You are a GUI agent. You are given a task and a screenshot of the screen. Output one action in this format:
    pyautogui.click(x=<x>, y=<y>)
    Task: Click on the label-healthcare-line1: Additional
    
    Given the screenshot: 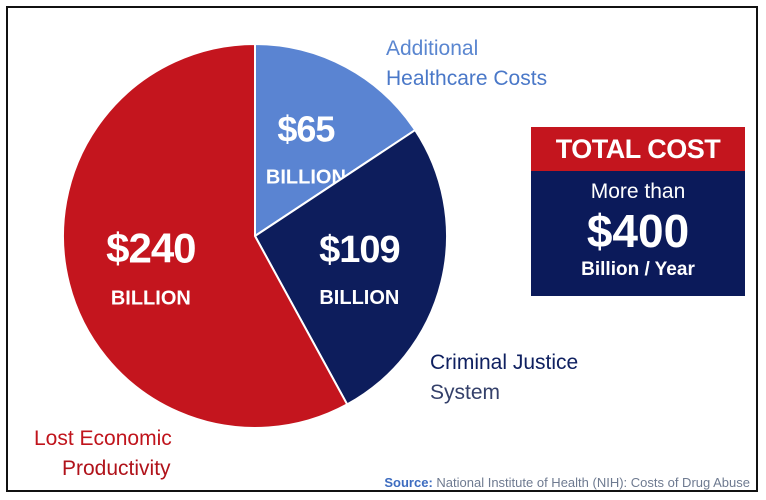 What is the action you would take?
    pyautogui.click(x=432, y=48)
    